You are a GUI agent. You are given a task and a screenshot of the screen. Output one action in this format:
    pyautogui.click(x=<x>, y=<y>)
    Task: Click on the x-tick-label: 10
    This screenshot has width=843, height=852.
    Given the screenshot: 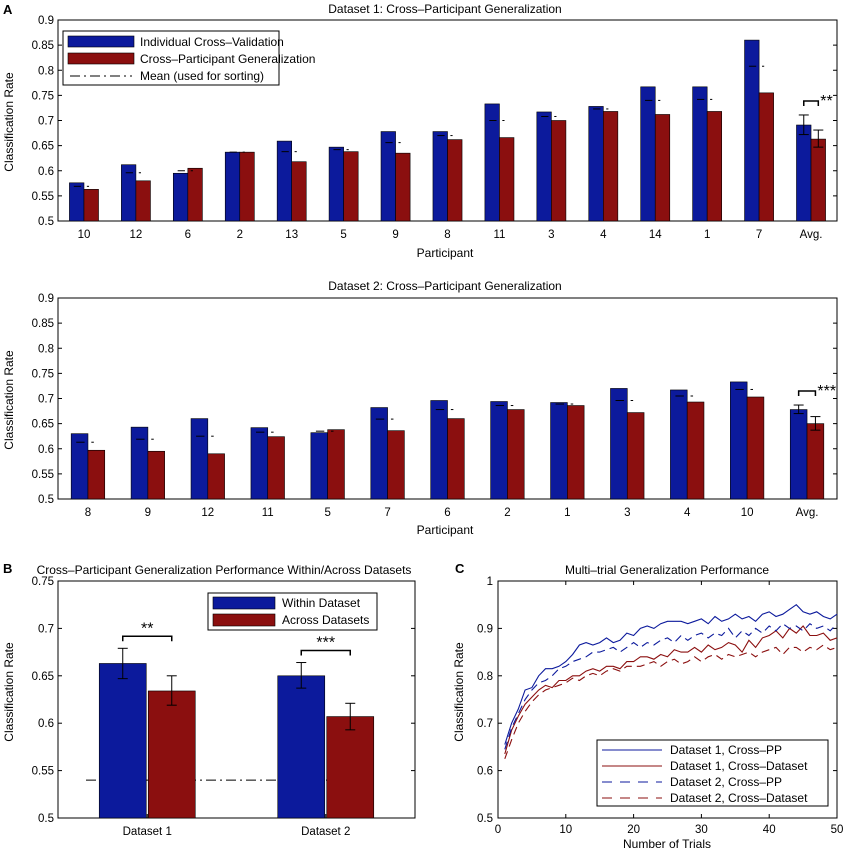 What is the action you would take?
    pyautogui.click(x=565, y=830)
    